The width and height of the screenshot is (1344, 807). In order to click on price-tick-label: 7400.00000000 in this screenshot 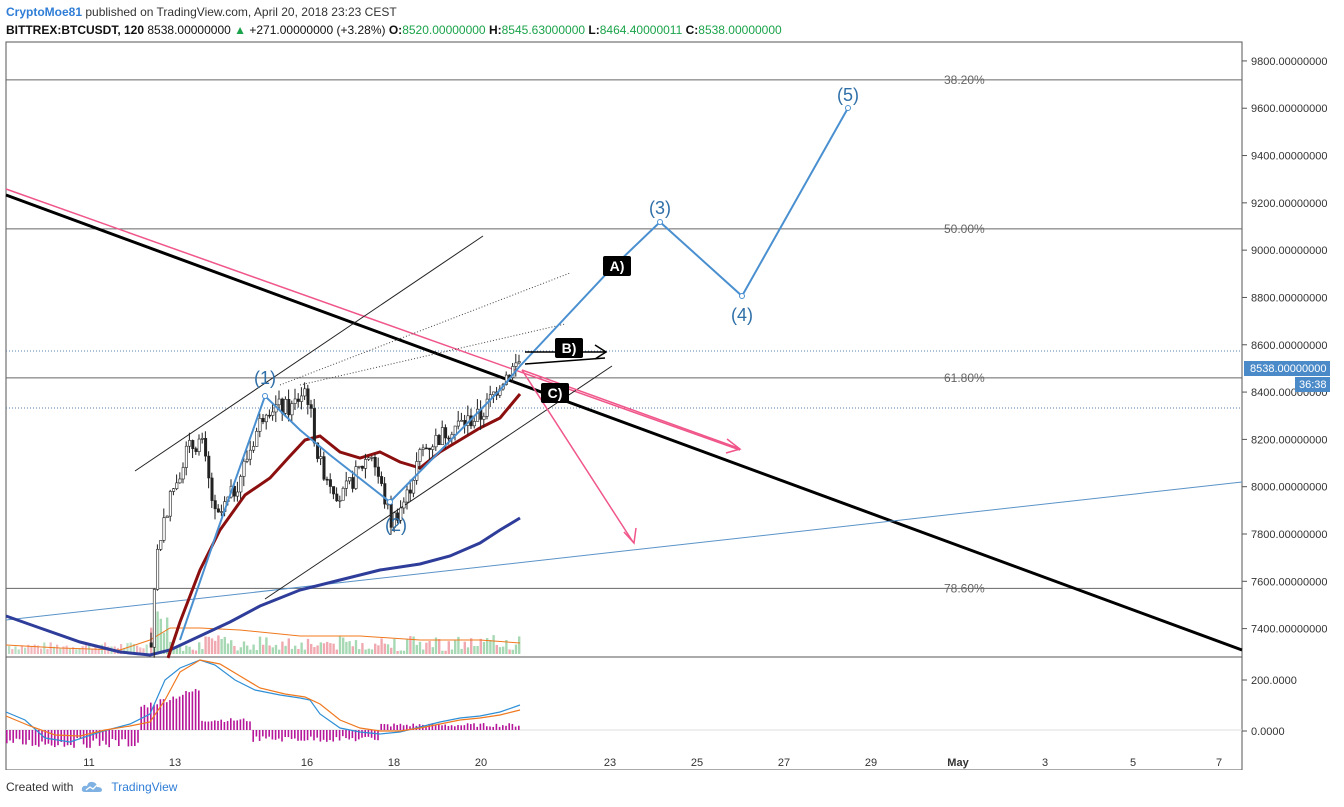, I will do `click(1289, 630)`.